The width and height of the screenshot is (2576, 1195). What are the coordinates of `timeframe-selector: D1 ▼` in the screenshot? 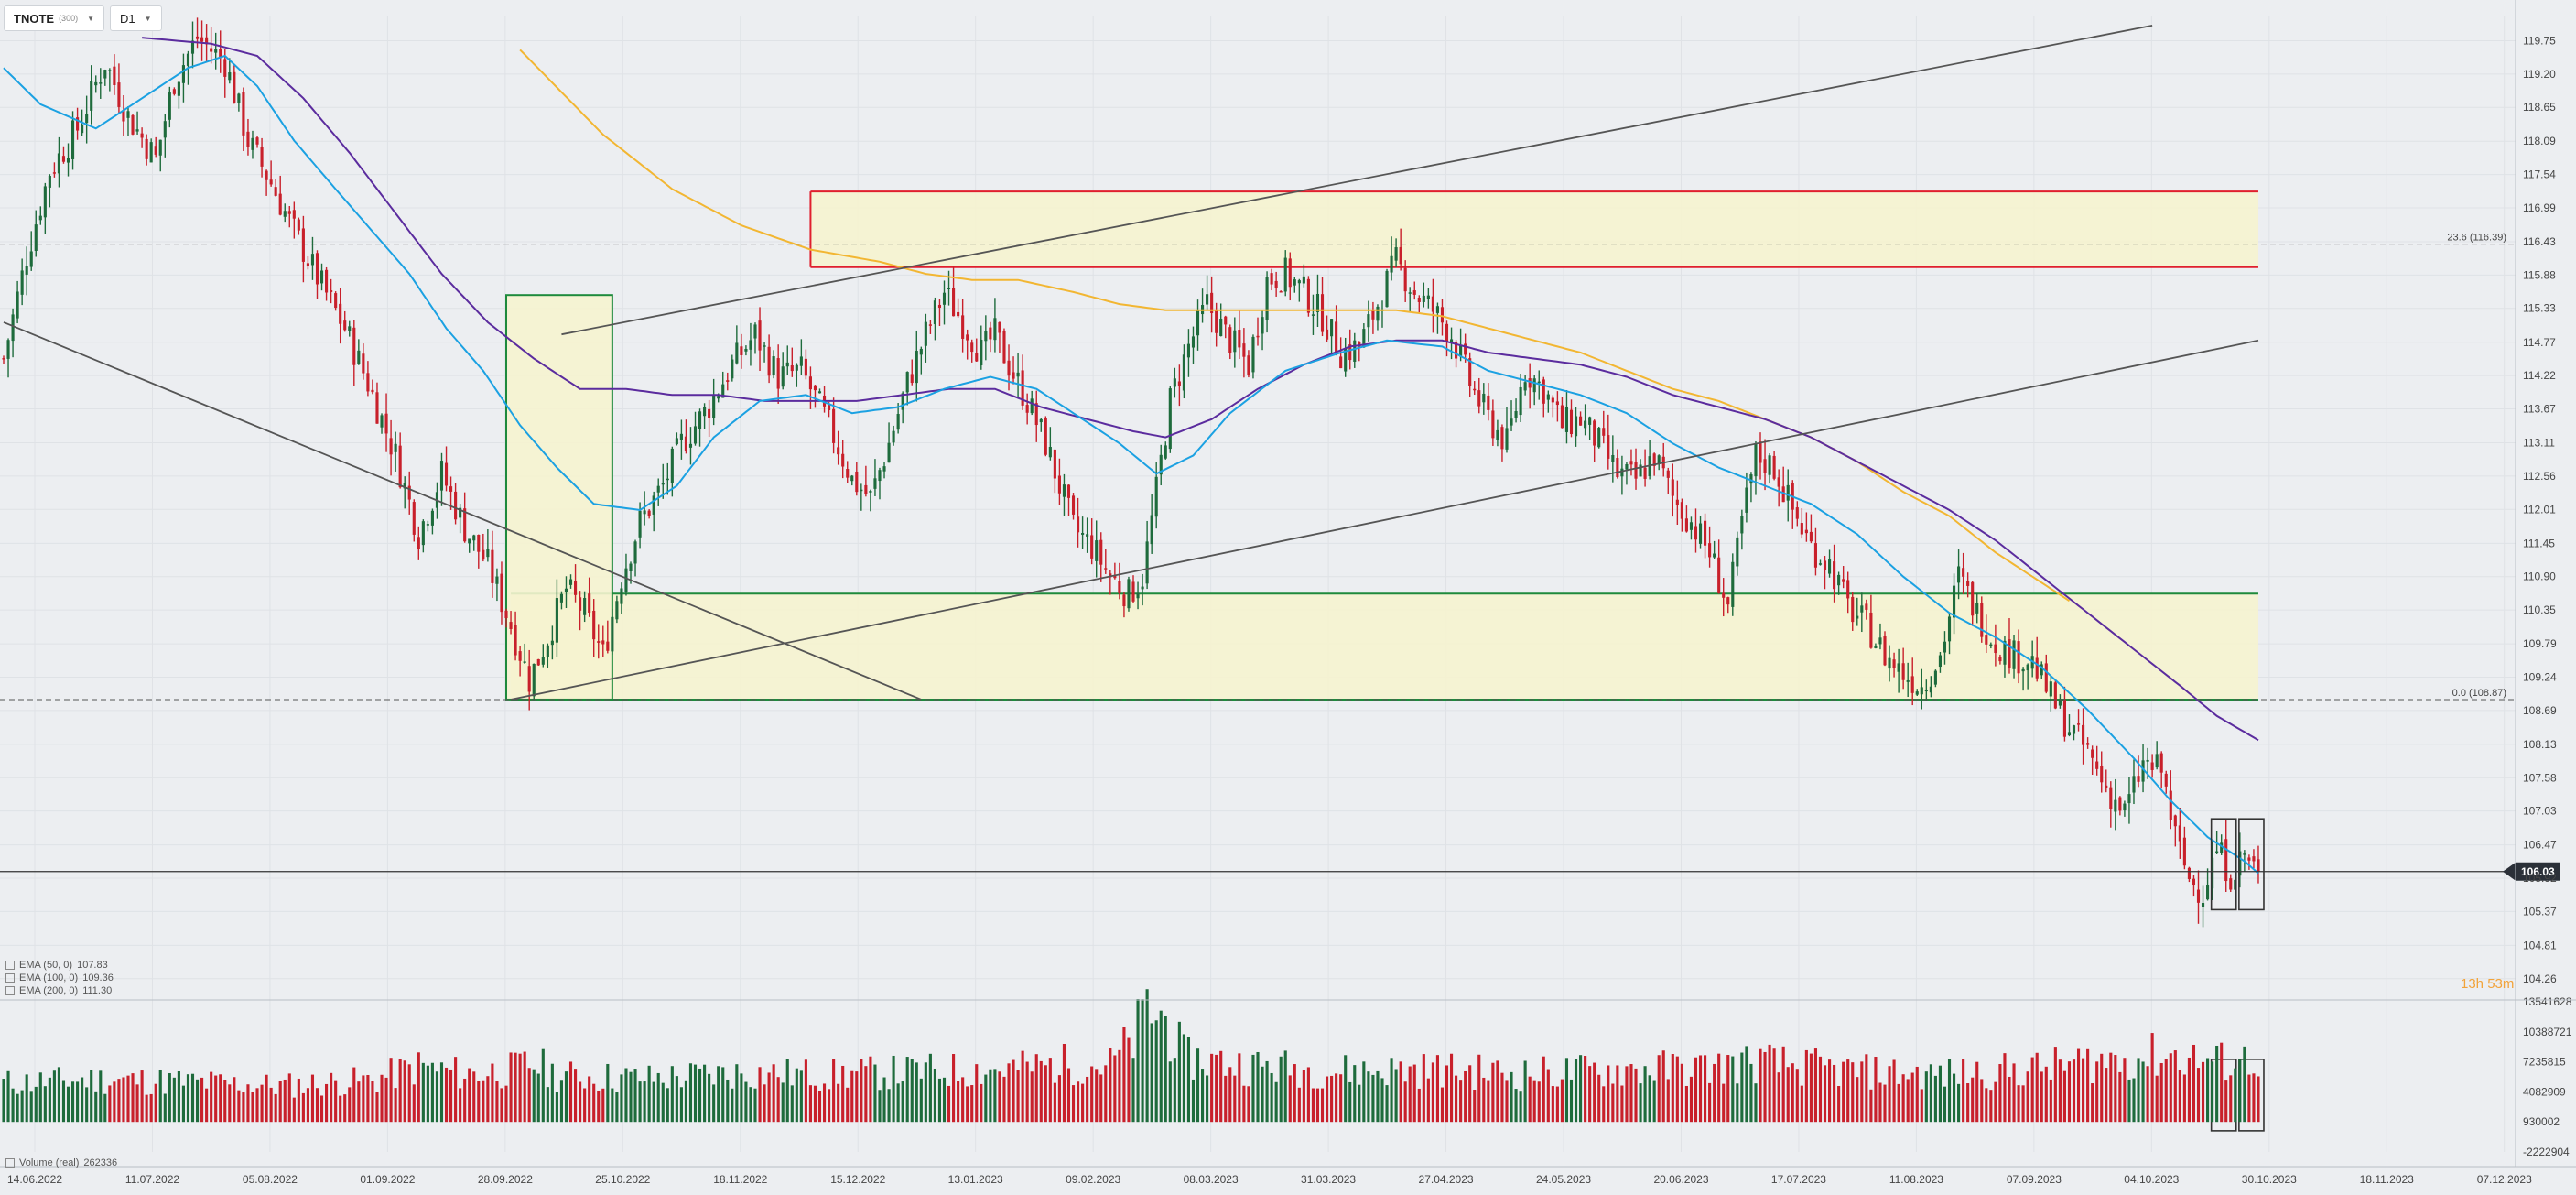 It's located at (136, 18).